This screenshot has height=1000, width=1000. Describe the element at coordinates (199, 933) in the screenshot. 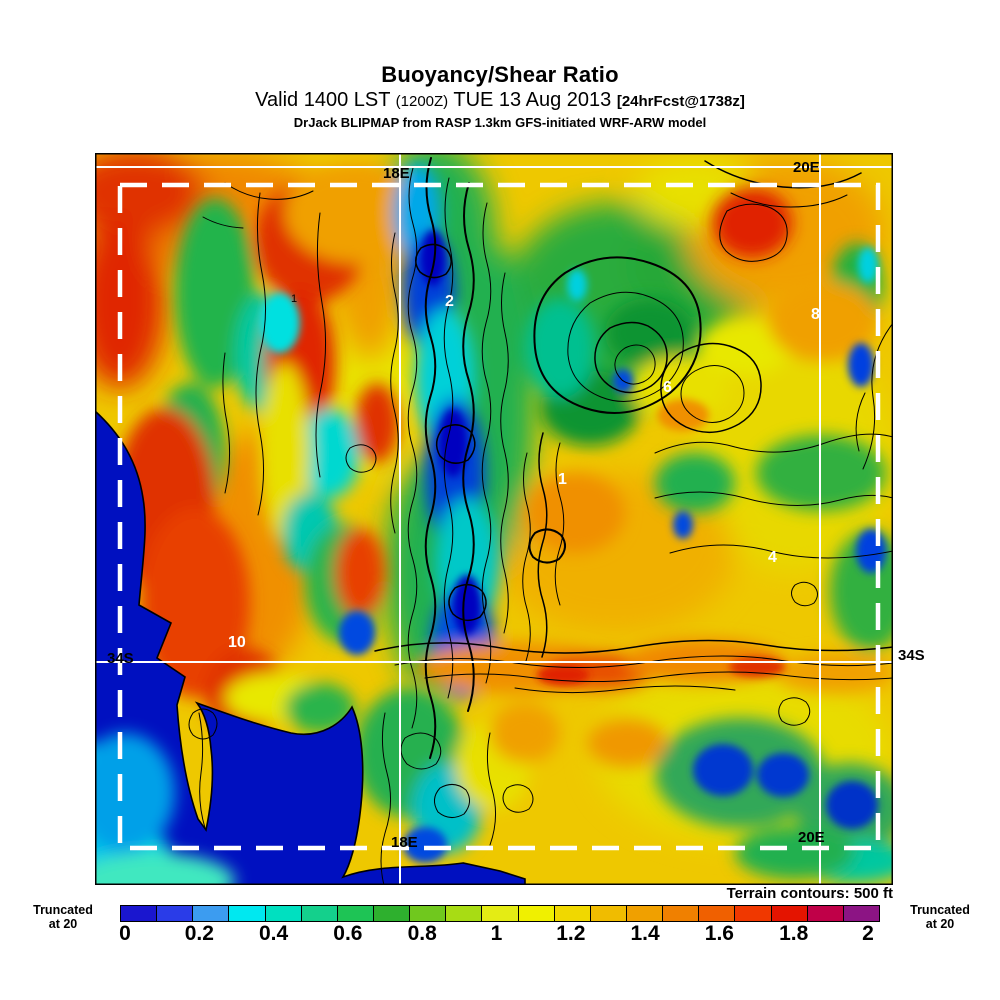

I see `colorbar-tick-label: 0.2` at that location.